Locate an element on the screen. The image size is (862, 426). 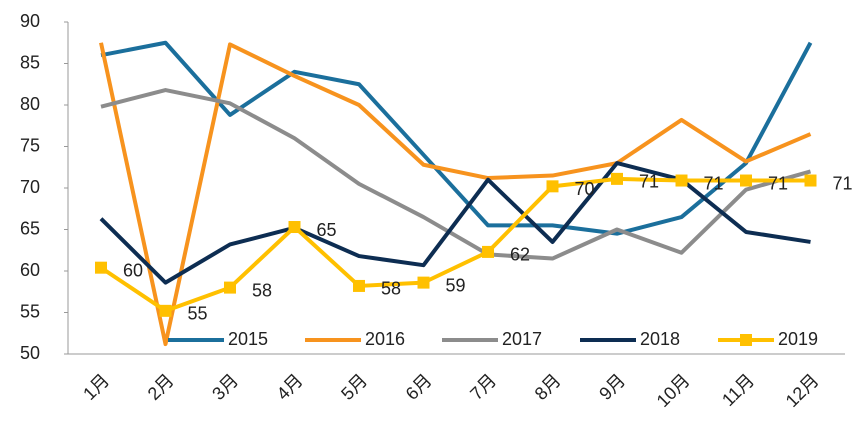
y-tick-label: 55 is located at coordinates (30, 311).